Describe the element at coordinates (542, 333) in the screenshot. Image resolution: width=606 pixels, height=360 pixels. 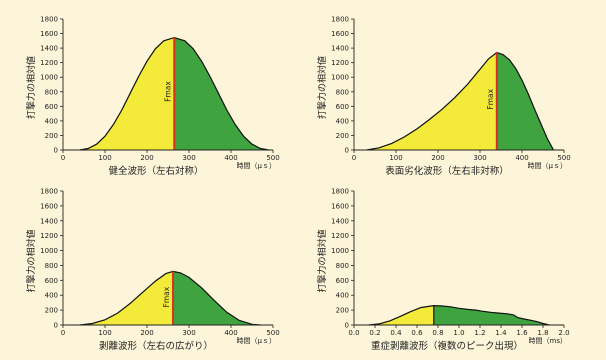
I see `x-tick-label: 1.8` at that location.